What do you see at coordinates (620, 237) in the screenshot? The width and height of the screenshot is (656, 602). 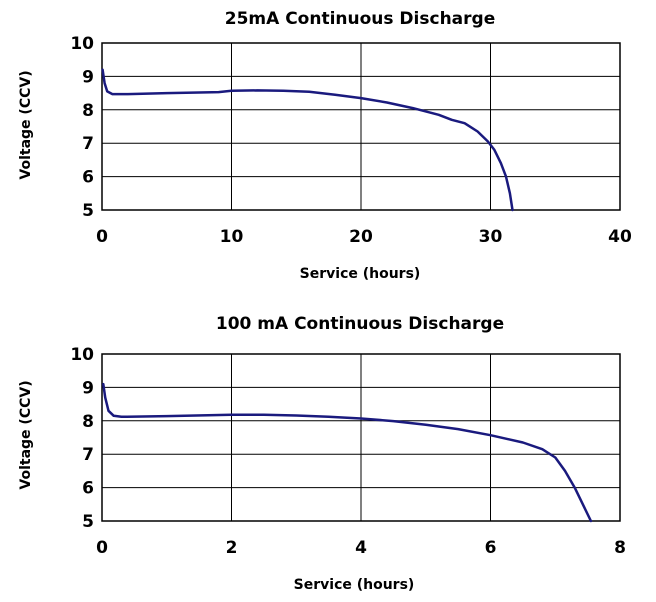 I see `x-tick-label: 40` at bounding box center [620, 237].